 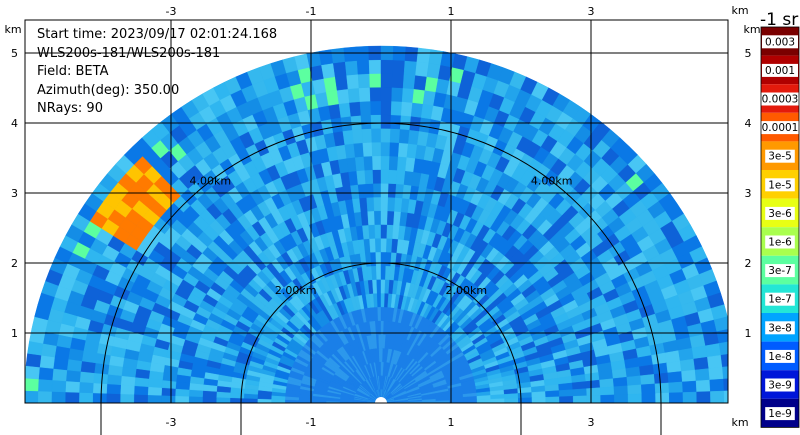 What do you see at coordinates (780, 386) in the screenshot?
I see `colorbar-label: 3e-9` at bounding box center [780, 386].